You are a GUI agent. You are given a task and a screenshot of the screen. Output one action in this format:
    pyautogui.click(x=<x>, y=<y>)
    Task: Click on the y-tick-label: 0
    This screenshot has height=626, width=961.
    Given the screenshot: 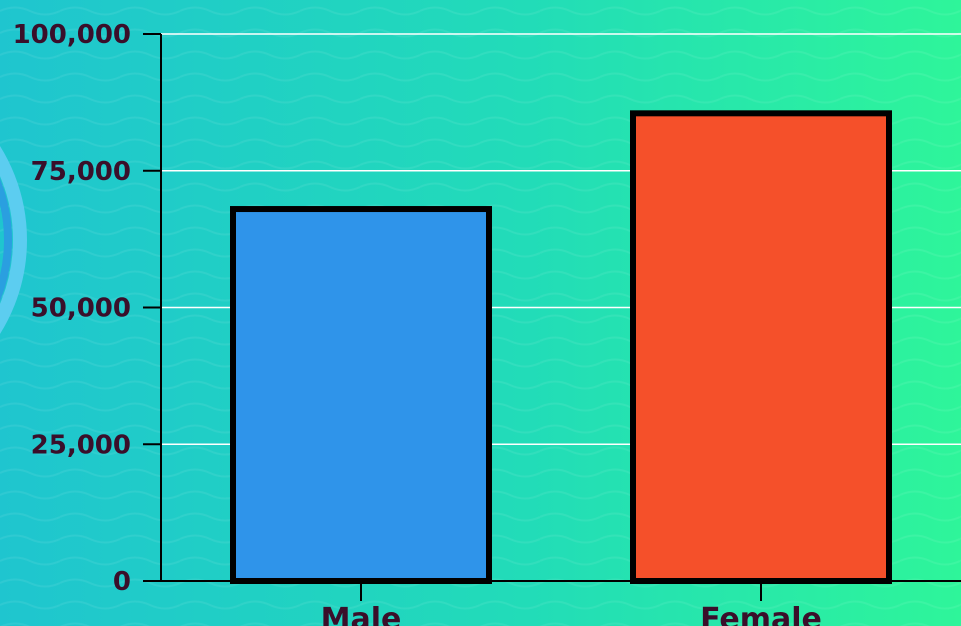 What is the action you would take?
    pyautogui.click(x=122, y=582)
    